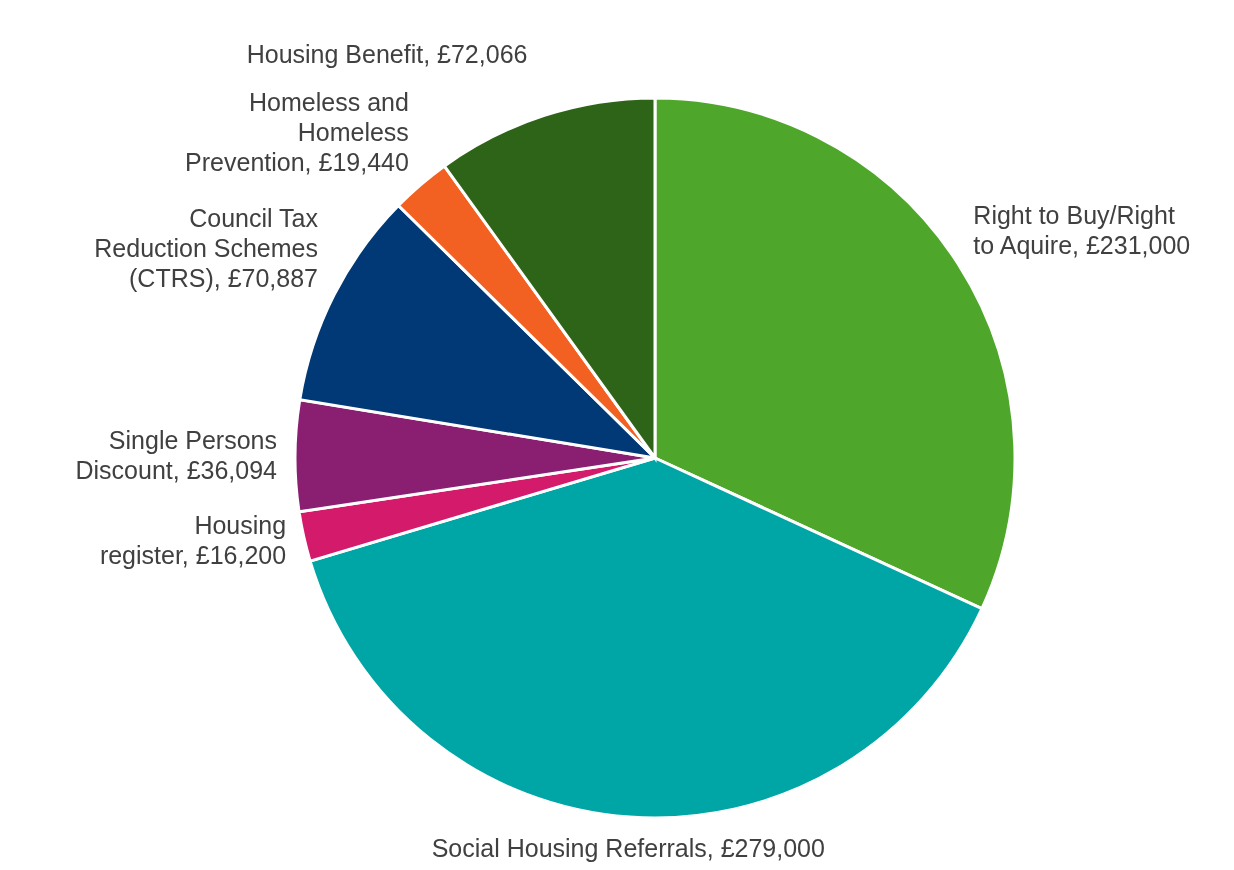  What do you see at coordinates (297, 132) in the screenshot?
I see `slice-label: Homeless and Homeless Prevention, £19,440` at bounding box center [297, 132].